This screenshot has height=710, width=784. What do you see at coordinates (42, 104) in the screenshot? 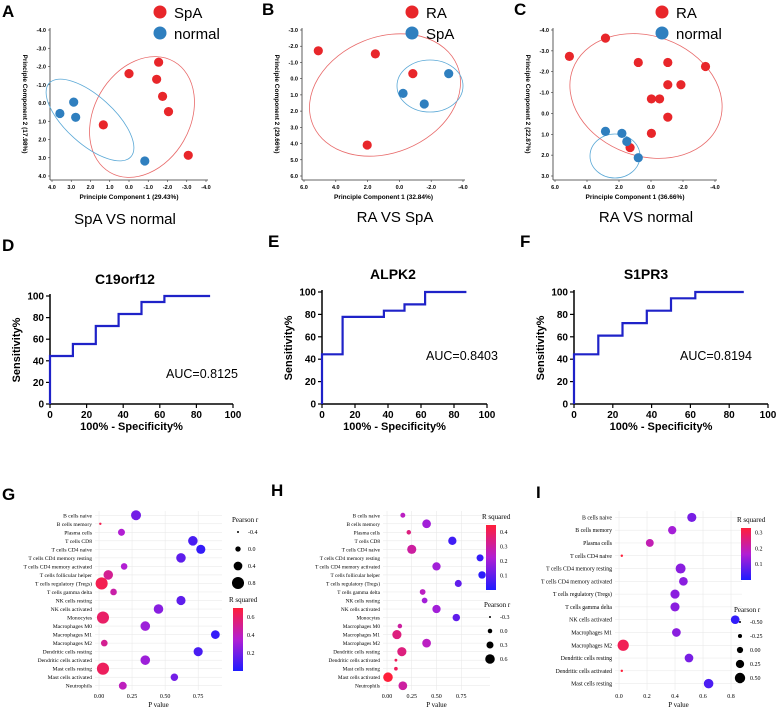
I see `y-tick-label: 0.0` at bounding box center [42, 104].